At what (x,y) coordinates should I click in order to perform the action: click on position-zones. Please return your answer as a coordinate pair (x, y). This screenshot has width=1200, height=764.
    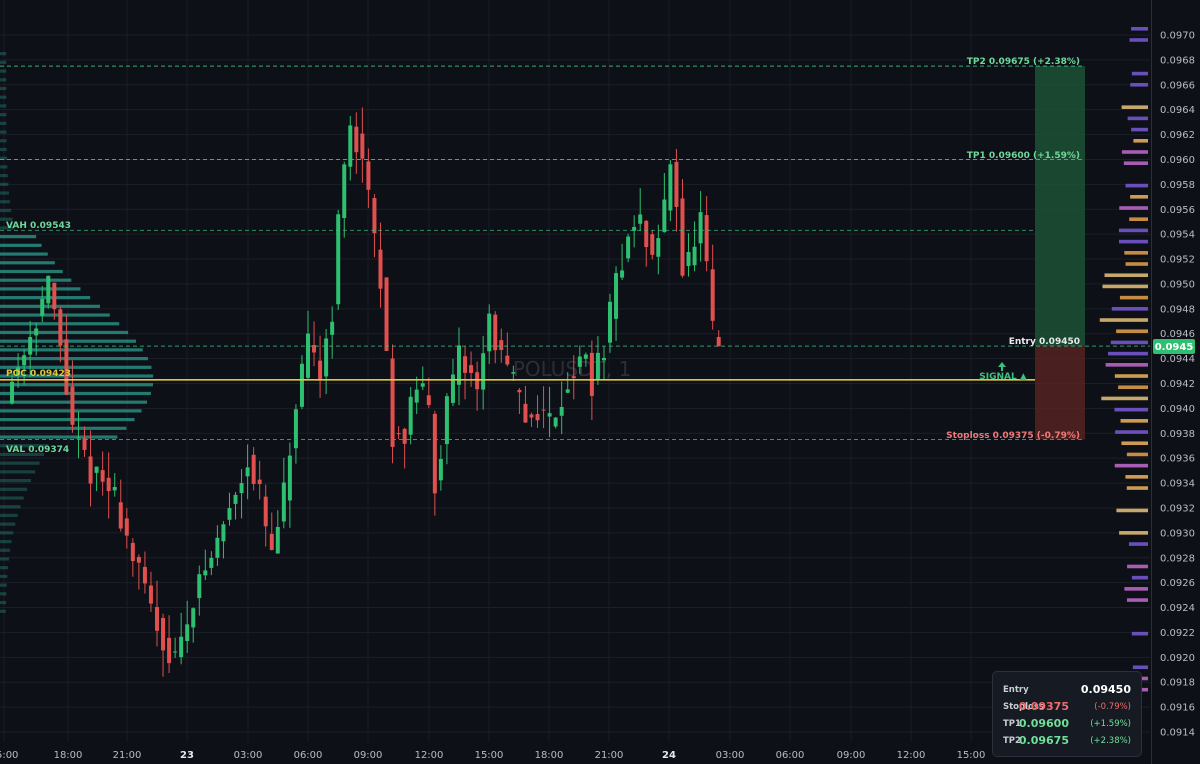
    Looking at the image, I should click on (1060, 253).